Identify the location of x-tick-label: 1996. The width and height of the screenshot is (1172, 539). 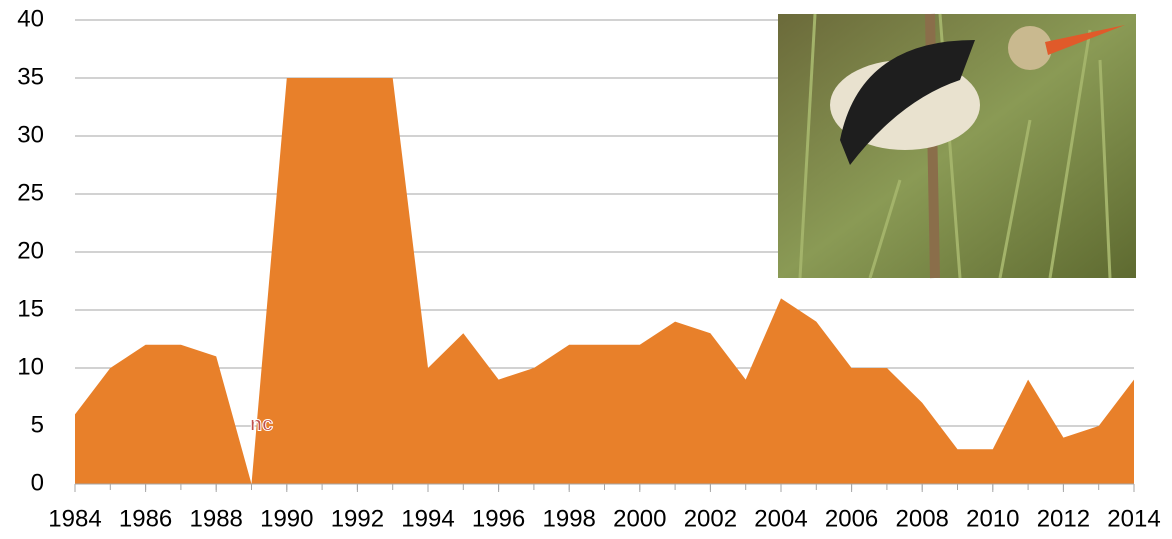
(498, 518).